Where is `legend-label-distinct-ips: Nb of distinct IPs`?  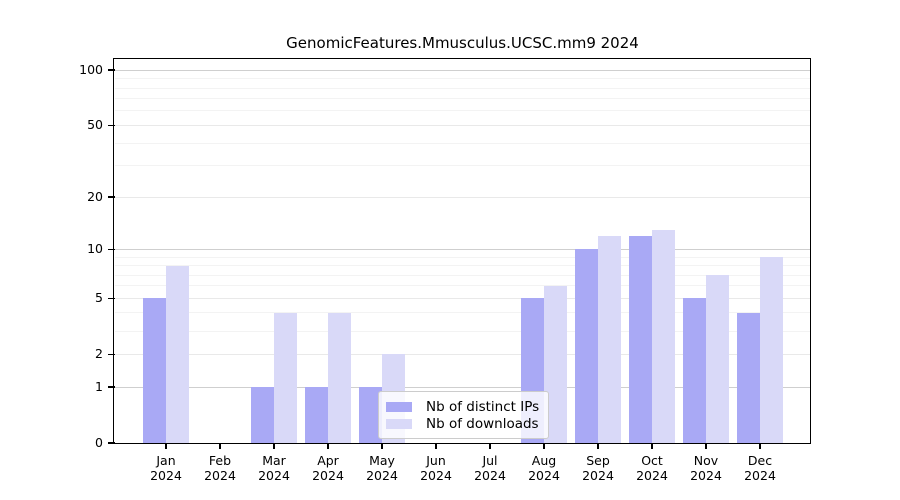
legend-label-distinct-ips: Nb of distinct IPs is located at coordinates (483, 406).